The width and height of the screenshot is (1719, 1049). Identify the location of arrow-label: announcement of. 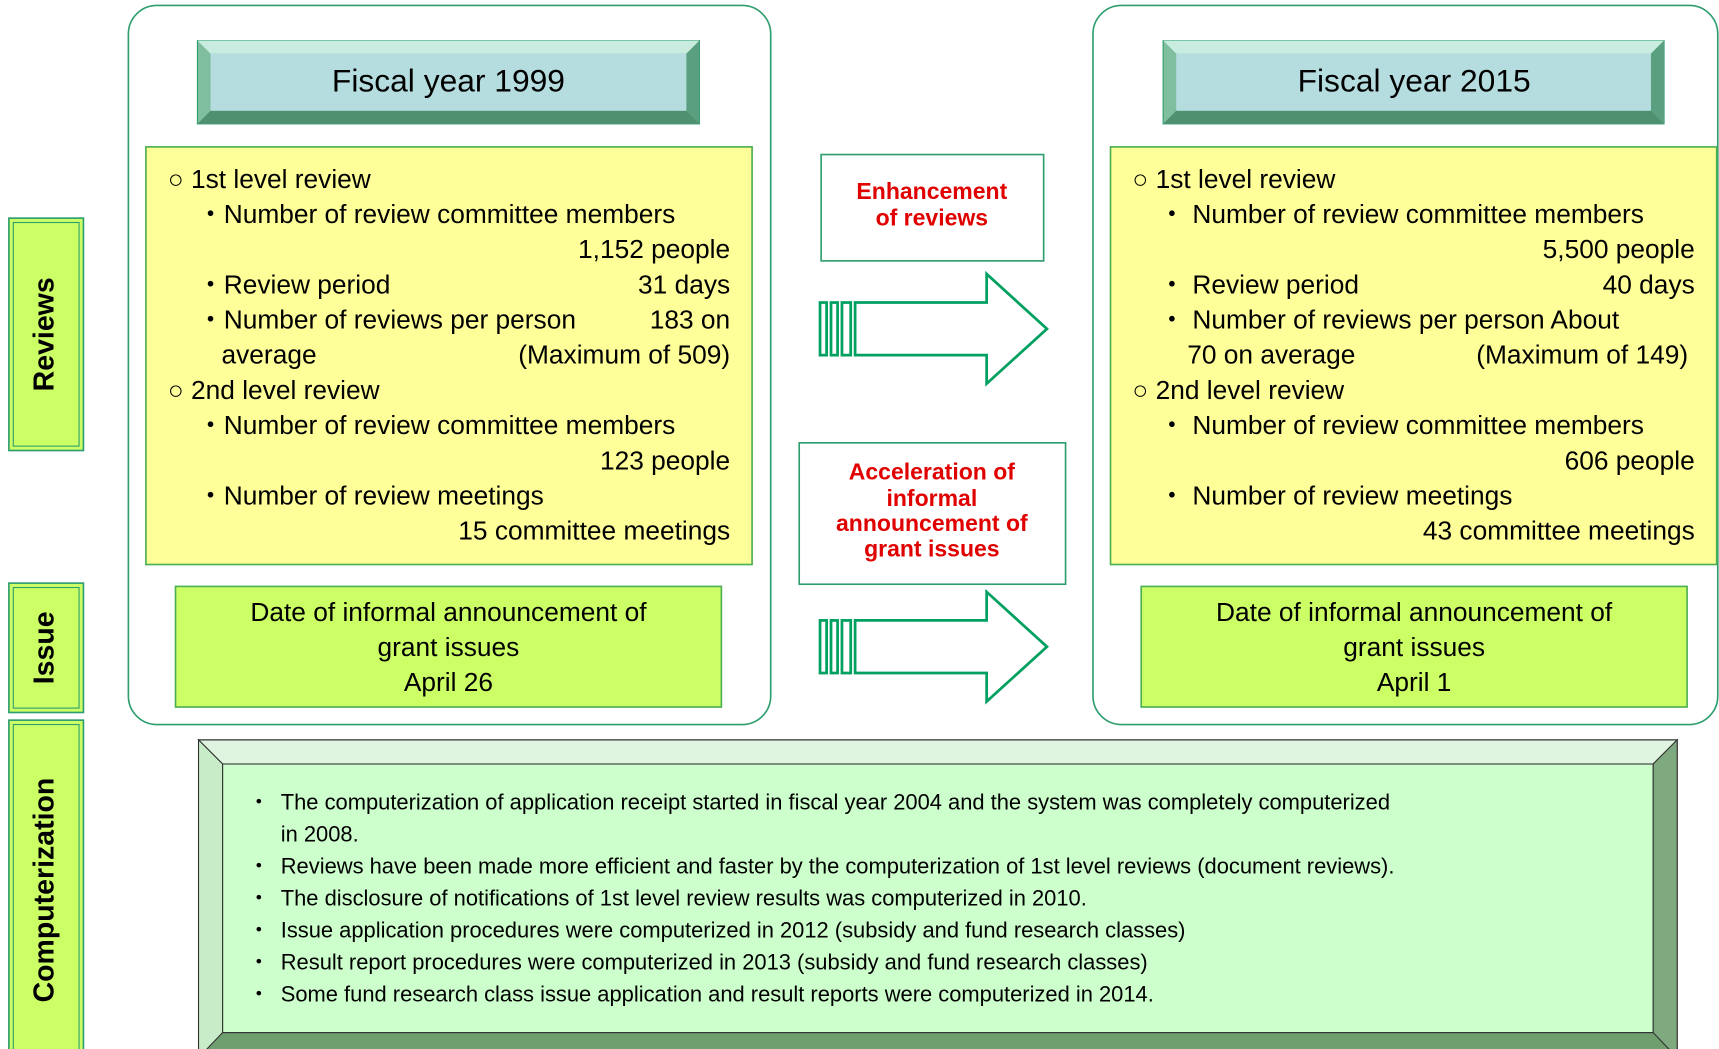
(932, 523).